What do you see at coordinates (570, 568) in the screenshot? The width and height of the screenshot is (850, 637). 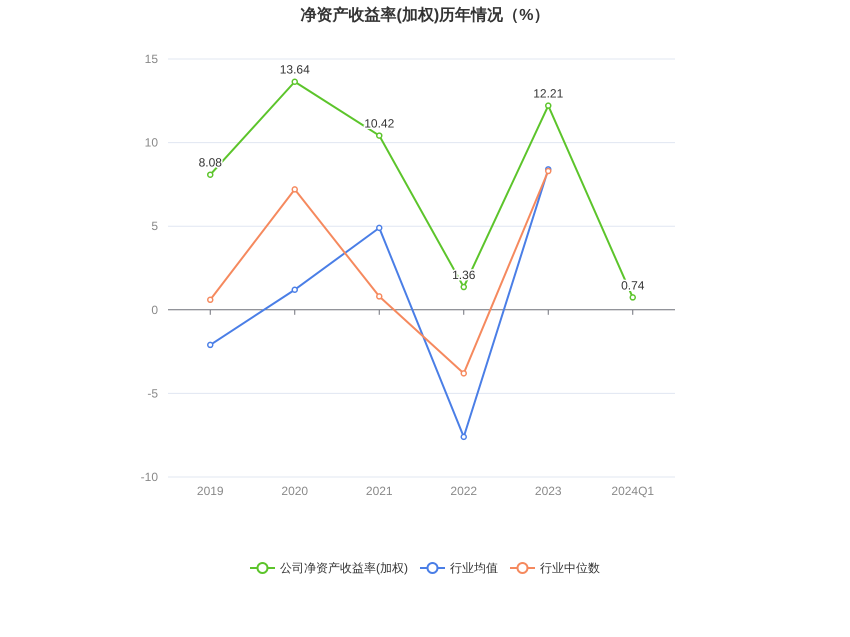 I see `legend-label: 行业中位数` at bounding box center [570, 568].